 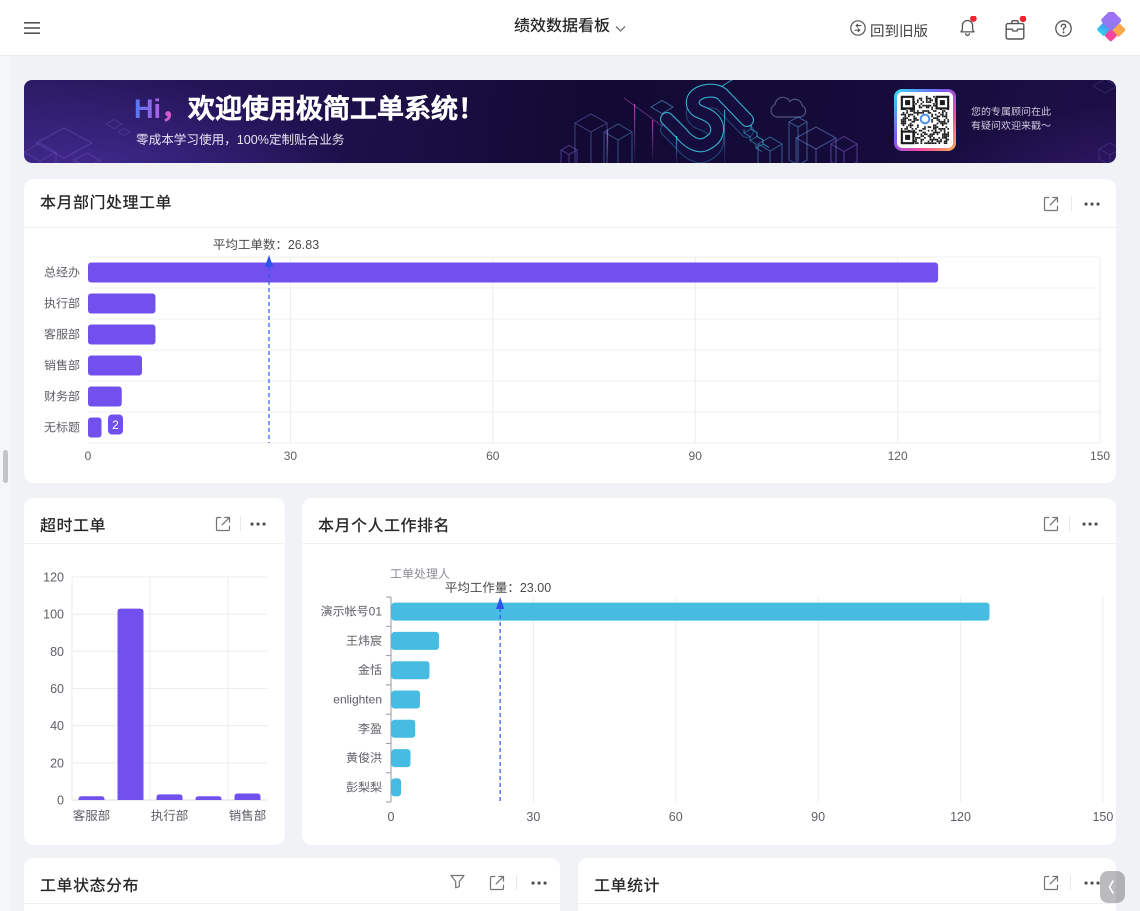 What do you see at coordinates (357, 700) in the screenshot?
I see `svg-text: enlighten` at bounding box center [357, 700].